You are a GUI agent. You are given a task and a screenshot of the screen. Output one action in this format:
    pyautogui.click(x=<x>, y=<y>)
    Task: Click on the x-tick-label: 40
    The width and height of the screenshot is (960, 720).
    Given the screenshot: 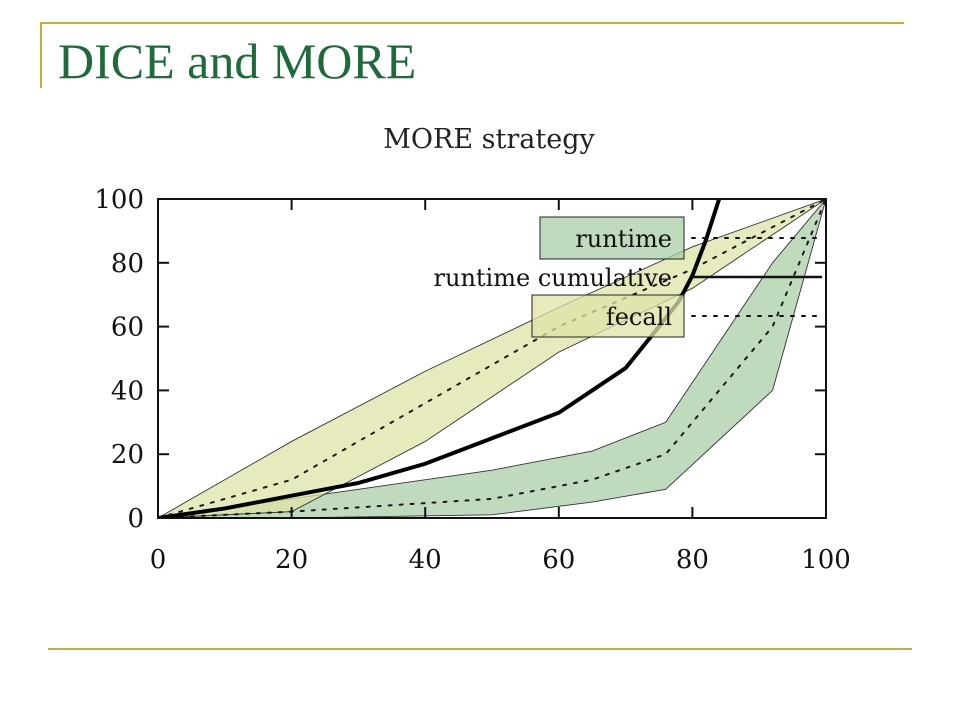 What is the action you would take?
    pyautogui.click(x=425, y=560)
    